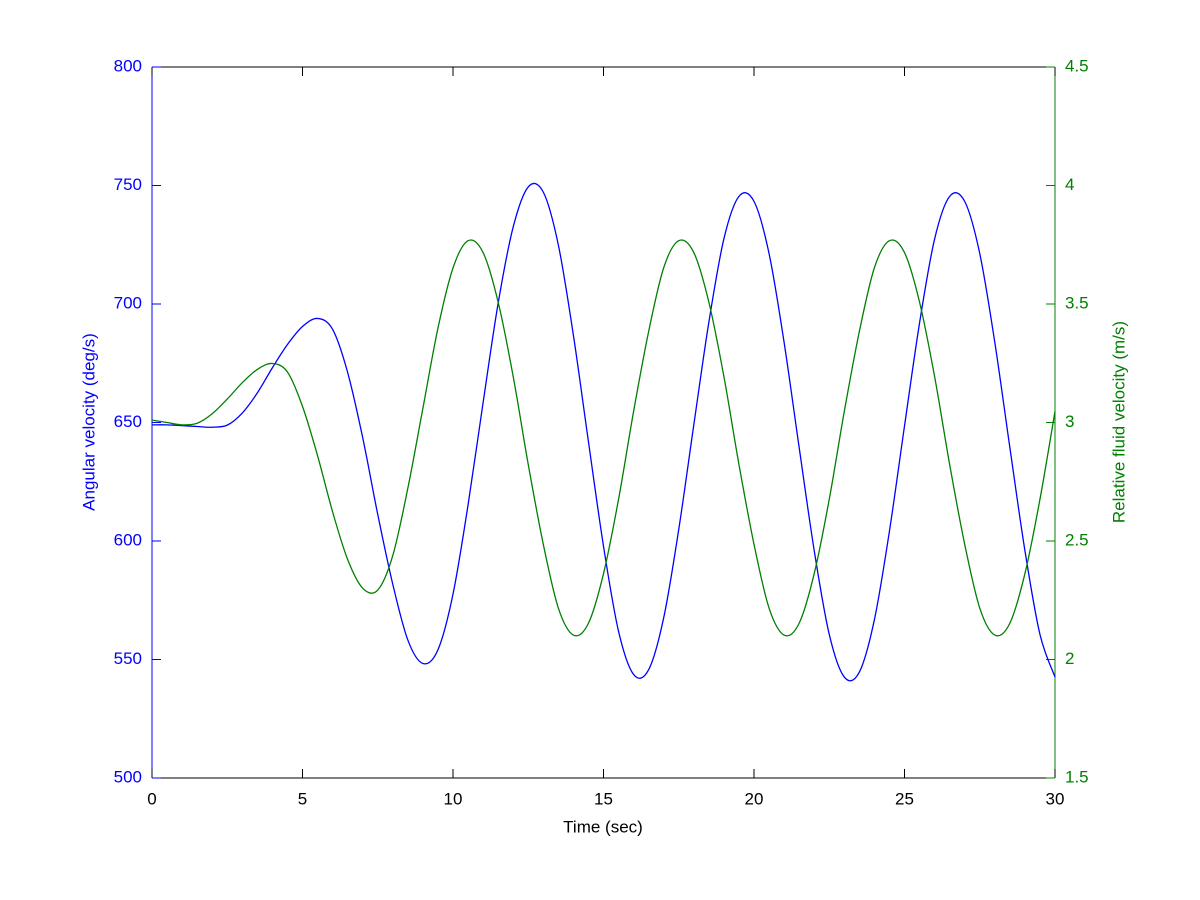 This screenshot has width=1200, height=900. What do you see at coordinates (128, 184) in the screenshot?
I see `y-tick-label: 750` at bounding box center [128, 184].